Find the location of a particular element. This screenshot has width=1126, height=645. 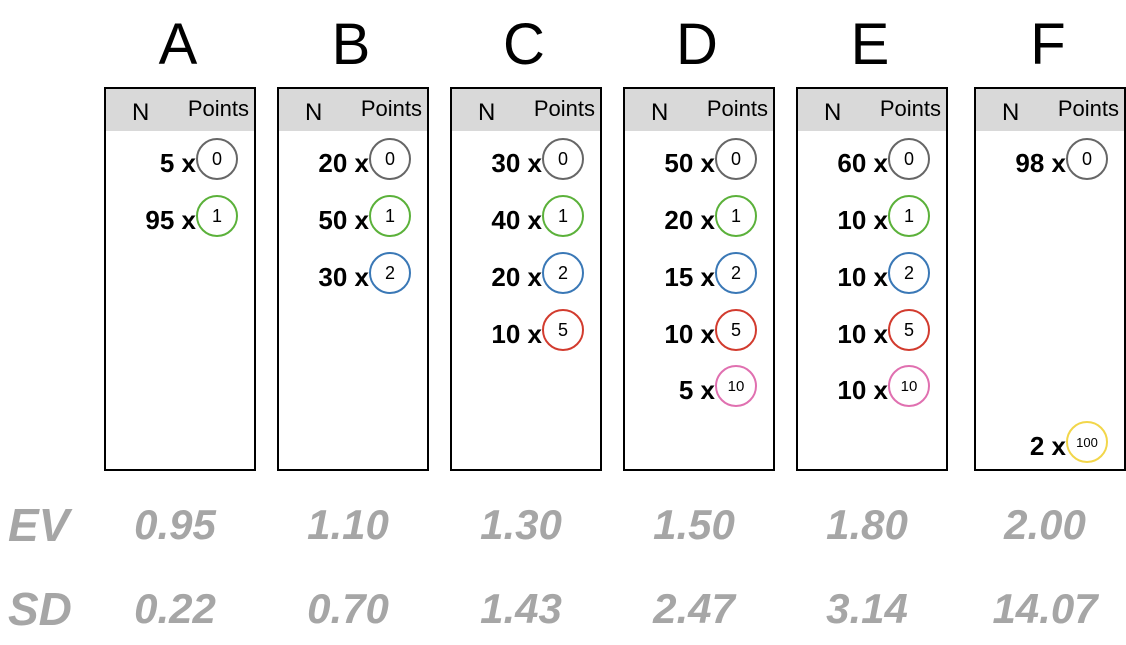

outcome-row: 2 x 100 is located at coordinates (1050, 444).